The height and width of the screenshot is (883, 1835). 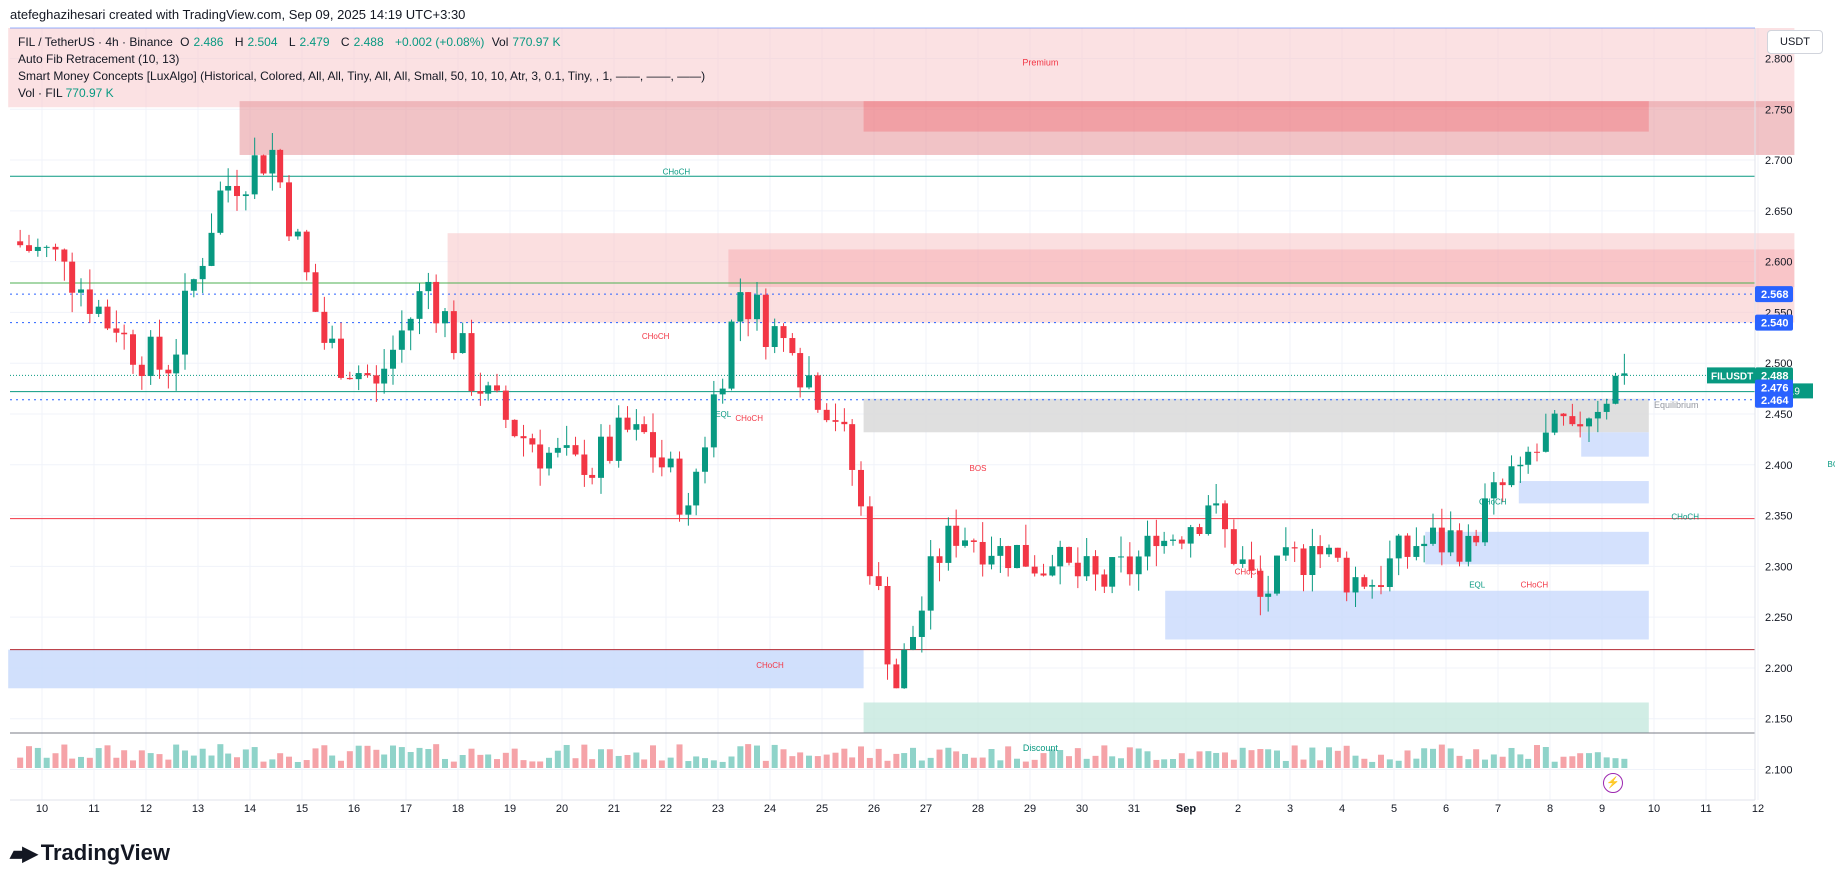 I want to click on y-tick-label: 2.250, so click(x=1779, y=618).